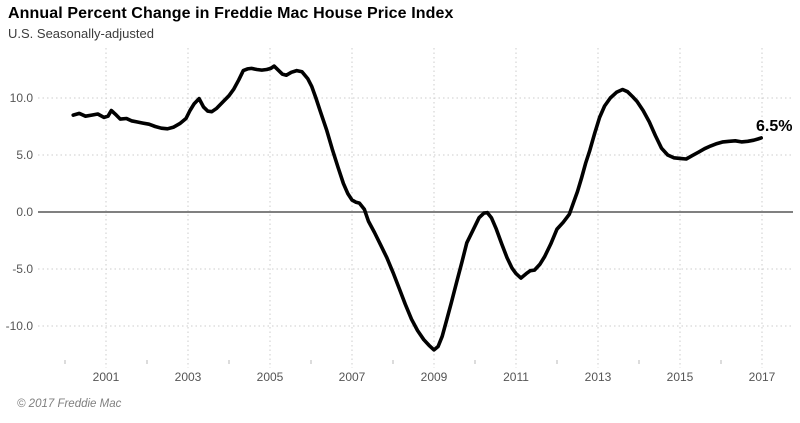 The image size is (800, 423). What do you see at coordinates (22, 269) in the screenshot?
I see `y-tick-label: -5.0` at bounding box center [22, 269].